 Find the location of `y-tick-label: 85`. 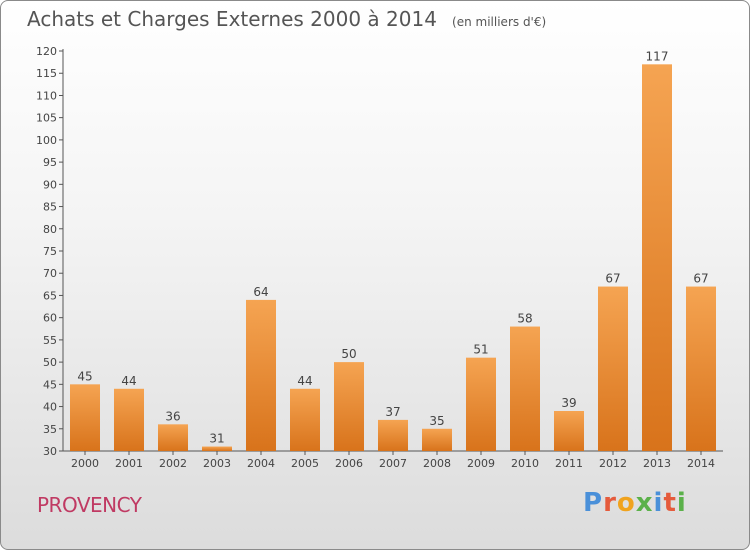

y-tick-label: 85 is located at coordinates (50, 207).